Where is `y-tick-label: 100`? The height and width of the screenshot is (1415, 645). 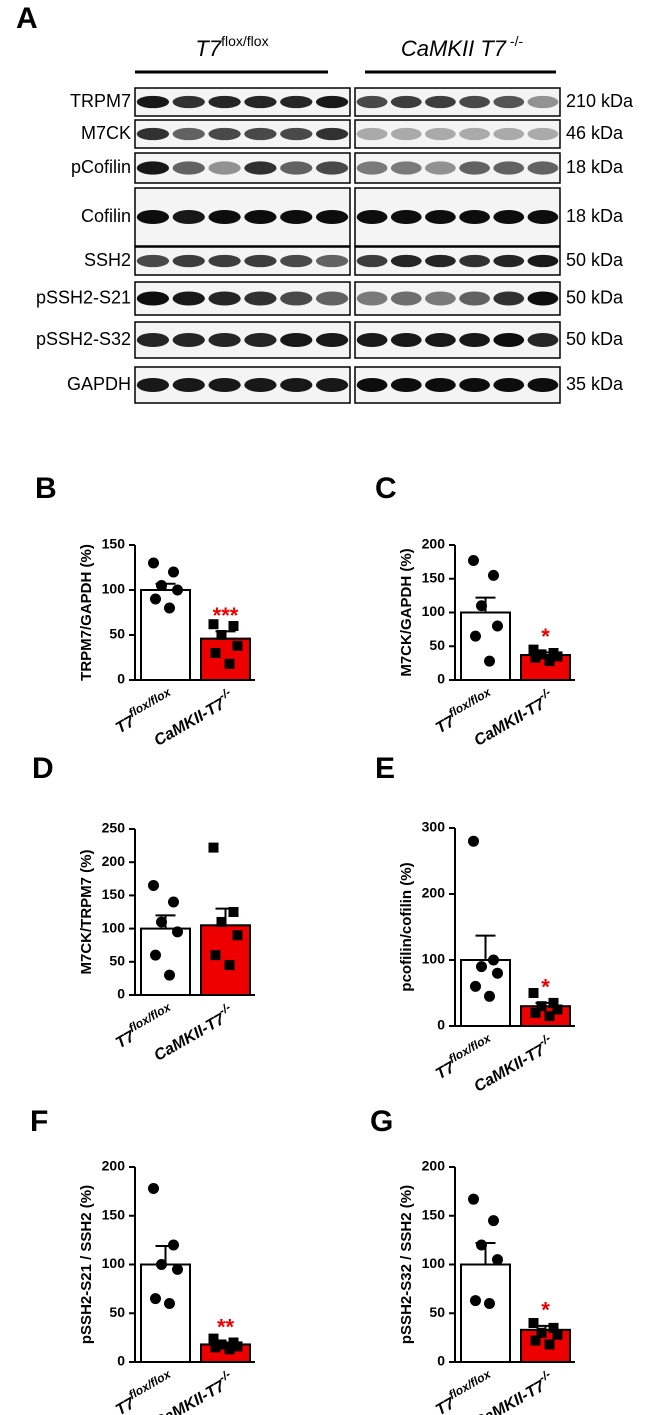 y-tick-label: 100 is located at coordinates (434, 611).